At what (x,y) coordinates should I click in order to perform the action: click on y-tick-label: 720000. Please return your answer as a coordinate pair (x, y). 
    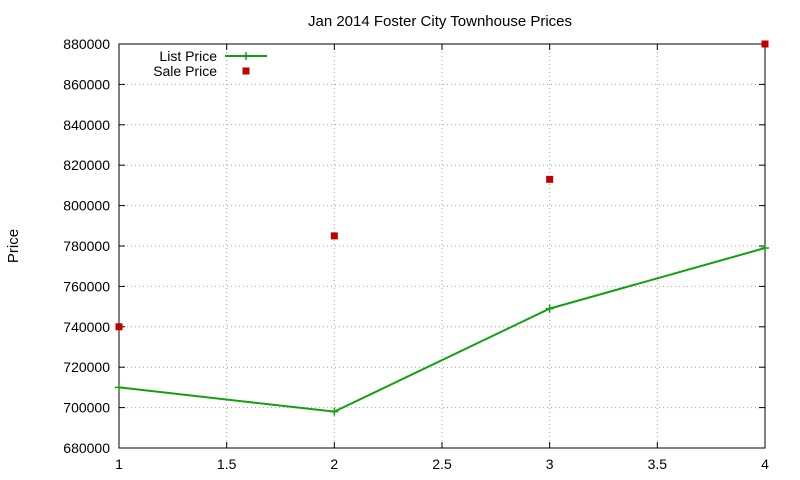
    Looking at the image, I should click on (86, 367).